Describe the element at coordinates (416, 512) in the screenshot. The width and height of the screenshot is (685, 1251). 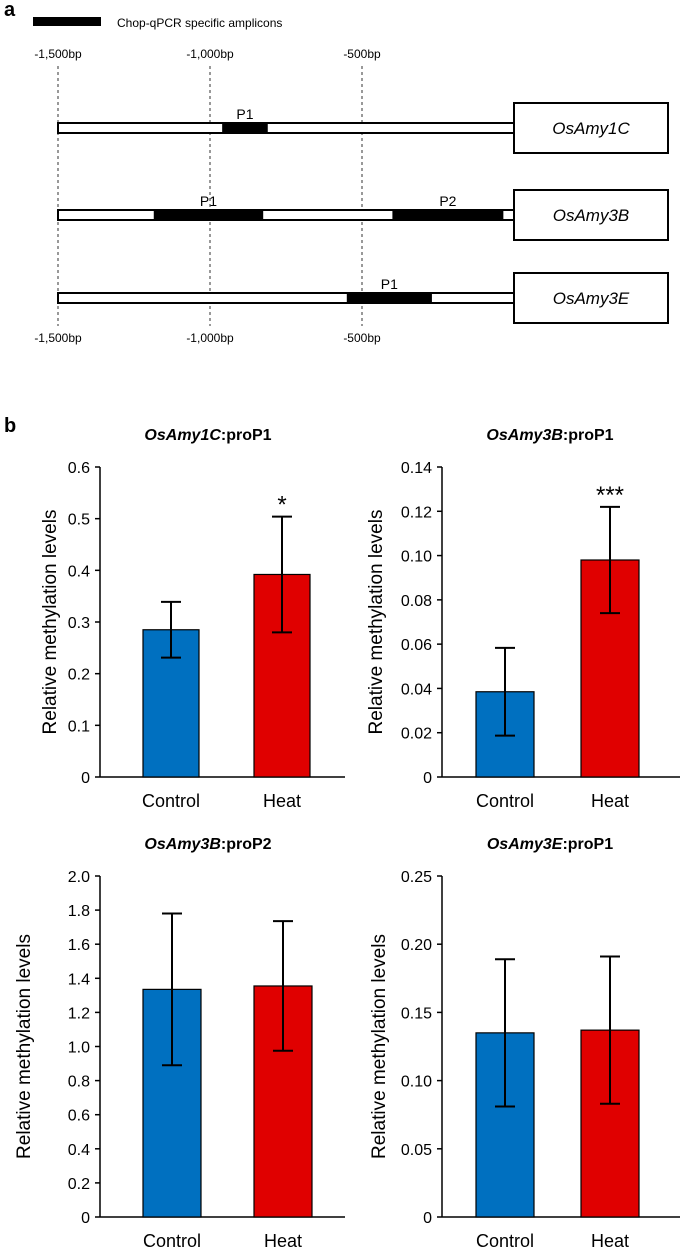
I see `y-tick-label: 0.12` at that location.